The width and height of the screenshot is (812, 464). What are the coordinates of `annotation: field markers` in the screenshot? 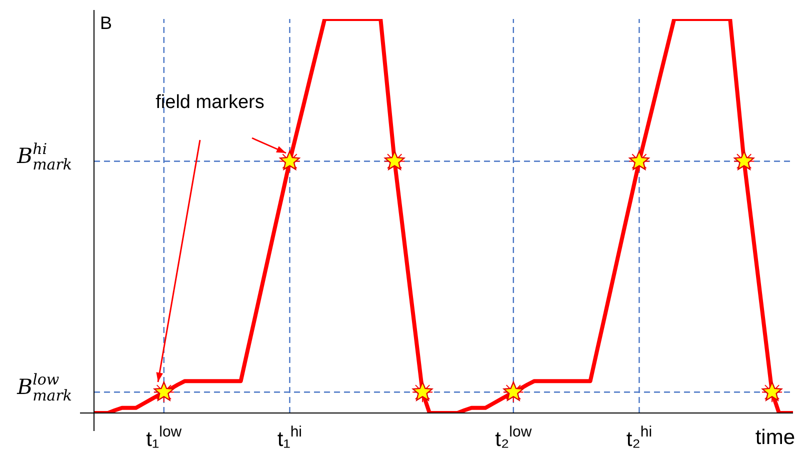 It's located at (210, 102).